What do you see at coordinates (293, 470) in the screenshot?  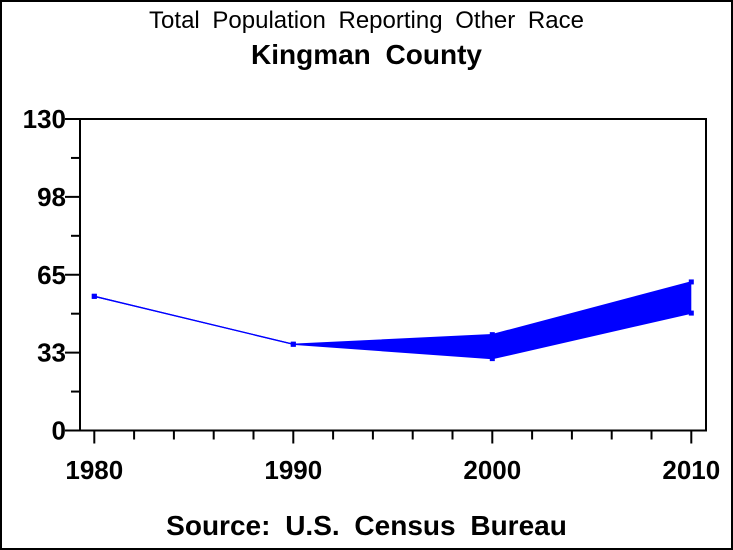 I see `x-tick-label: 1990` at bounding box center [293, 470].